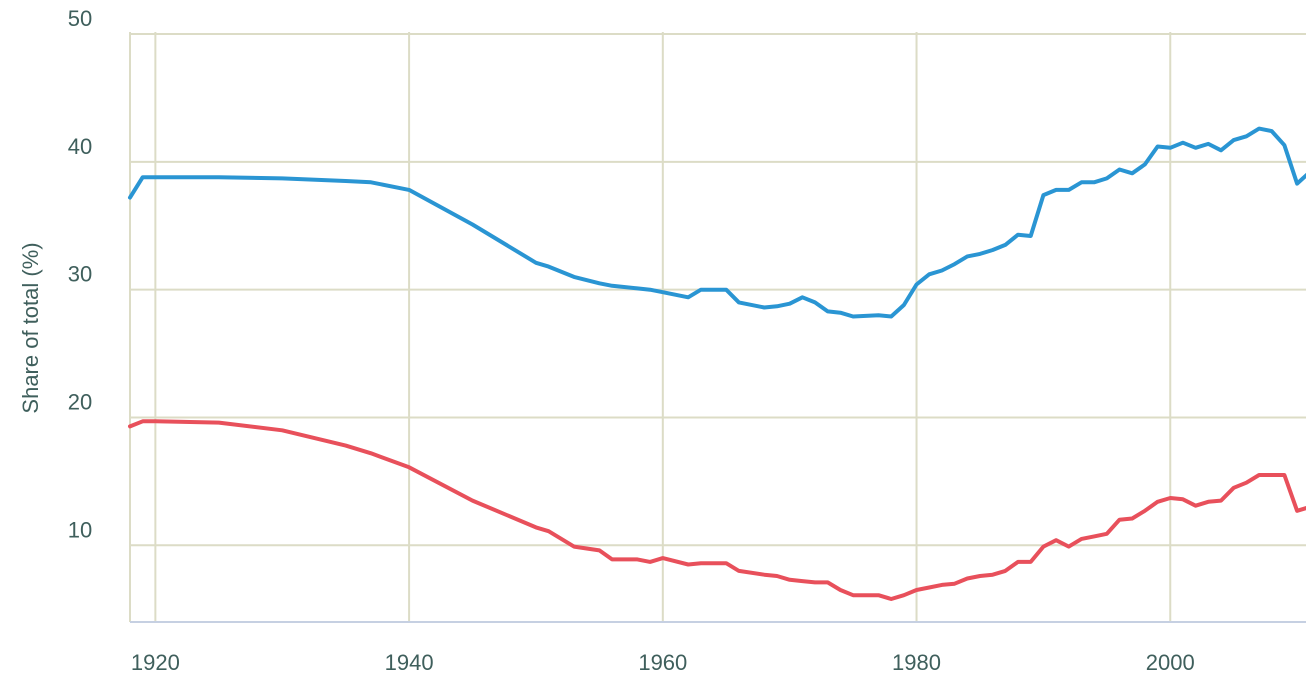 This screenshot has height=676, width=1306. What do you see at coordinates (1170, 662) in the screenshot?
I see `x-tick-label: 2000` at bounding box center [1170, 662].